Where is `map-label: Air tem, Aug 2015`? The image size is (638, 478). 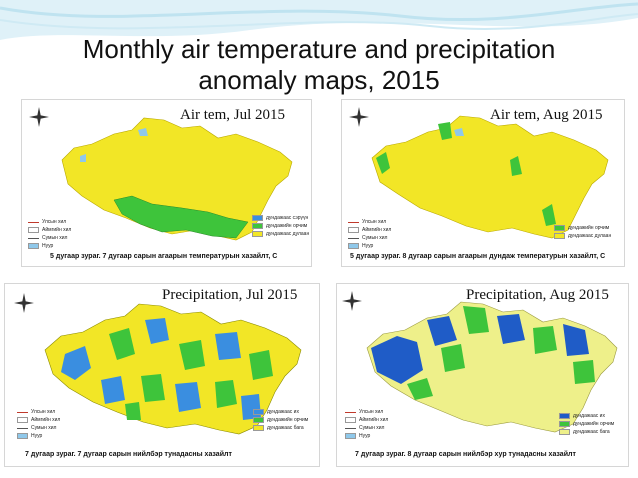 map-label: Air tem, Aug 2015 is located at coordinates (546, 115).